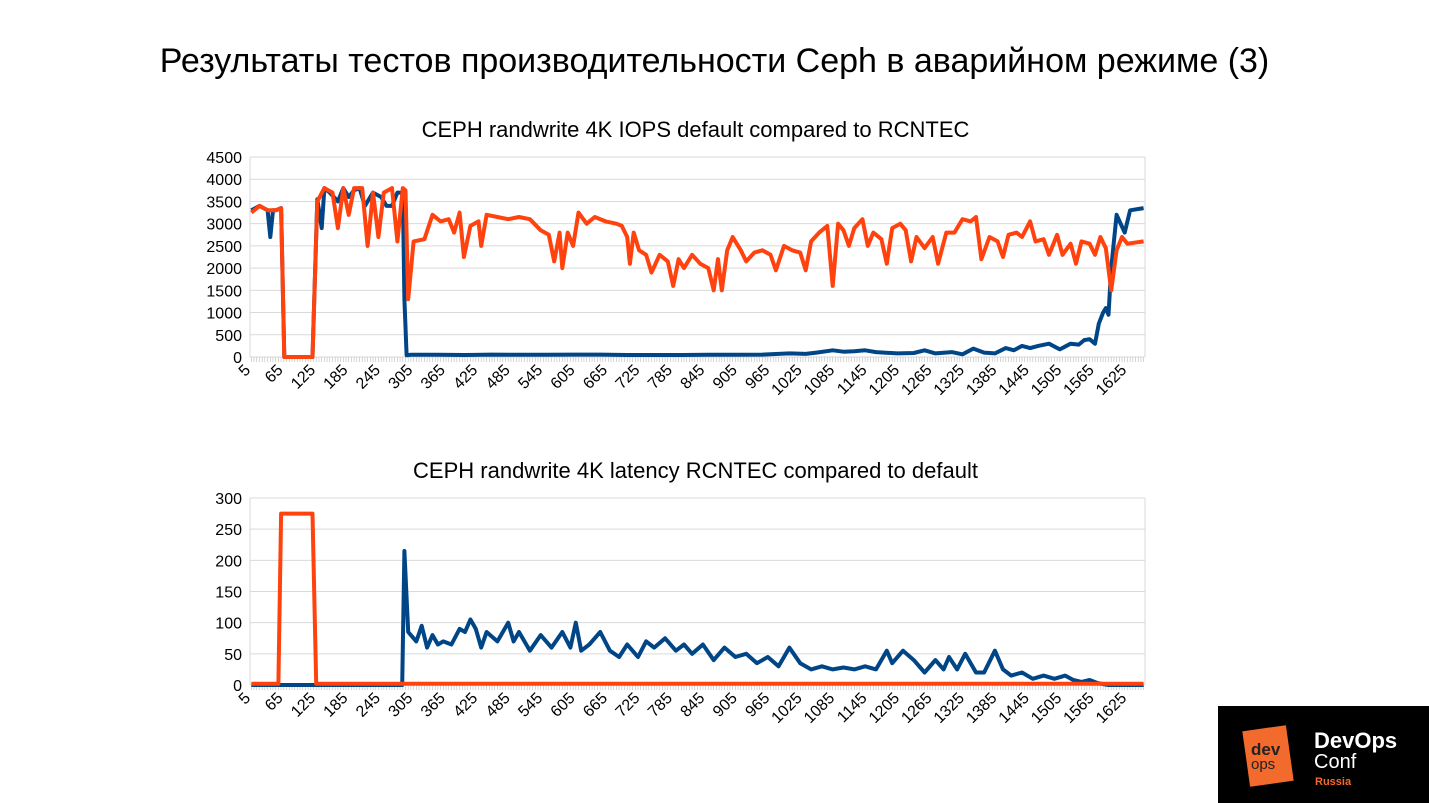  Describe the element at coordinates (224, 269) in the screenshot. I see `y-tick-label: 2000` at that location.